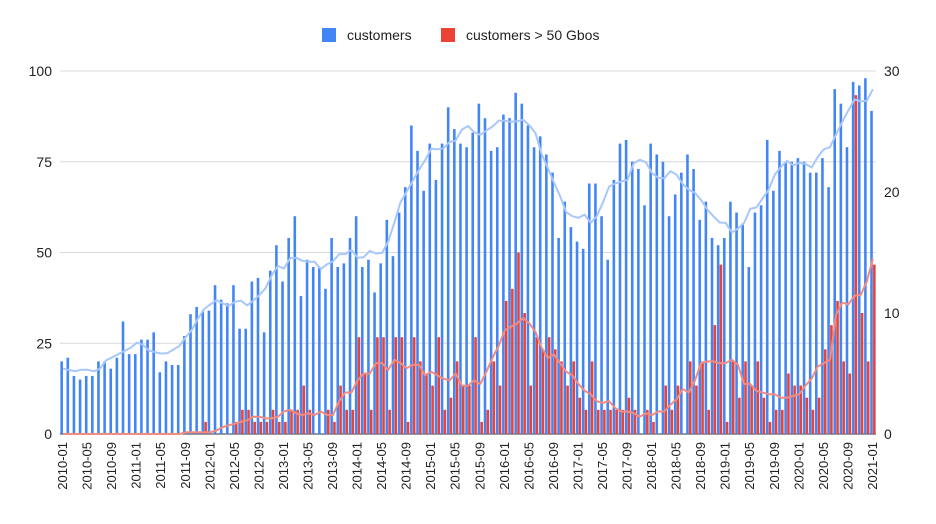 The width and height of the screenshot is (936, 524). I want to click on left-tick-label: 25, so click(44, 343).